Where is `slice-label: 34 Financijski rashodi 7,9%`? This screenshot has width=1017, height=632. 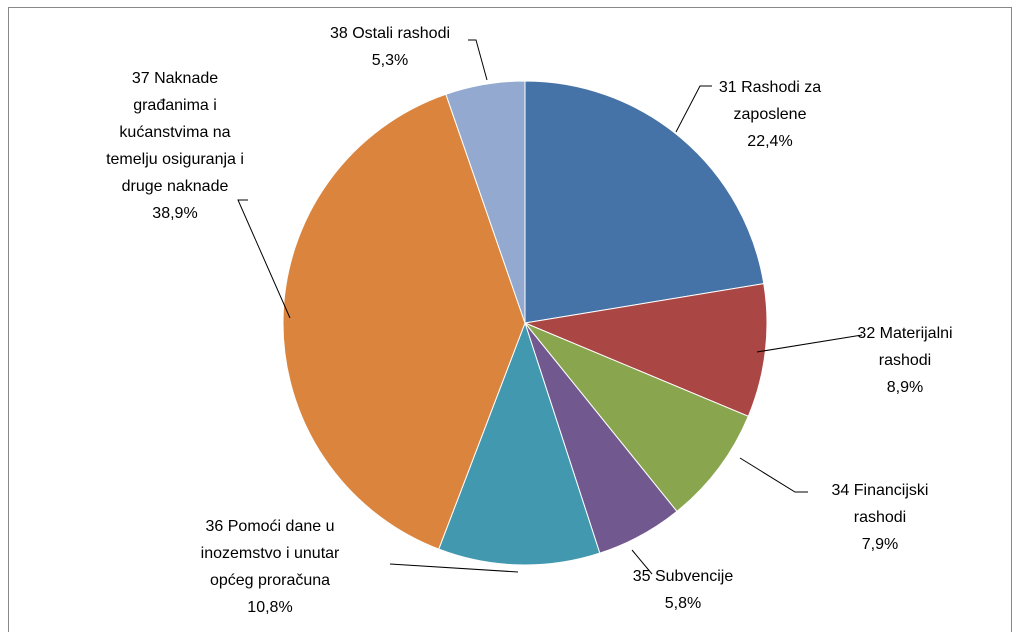
slice-label: 34 Financijski rashodi 7,9% is located at coordinates (880, 517).